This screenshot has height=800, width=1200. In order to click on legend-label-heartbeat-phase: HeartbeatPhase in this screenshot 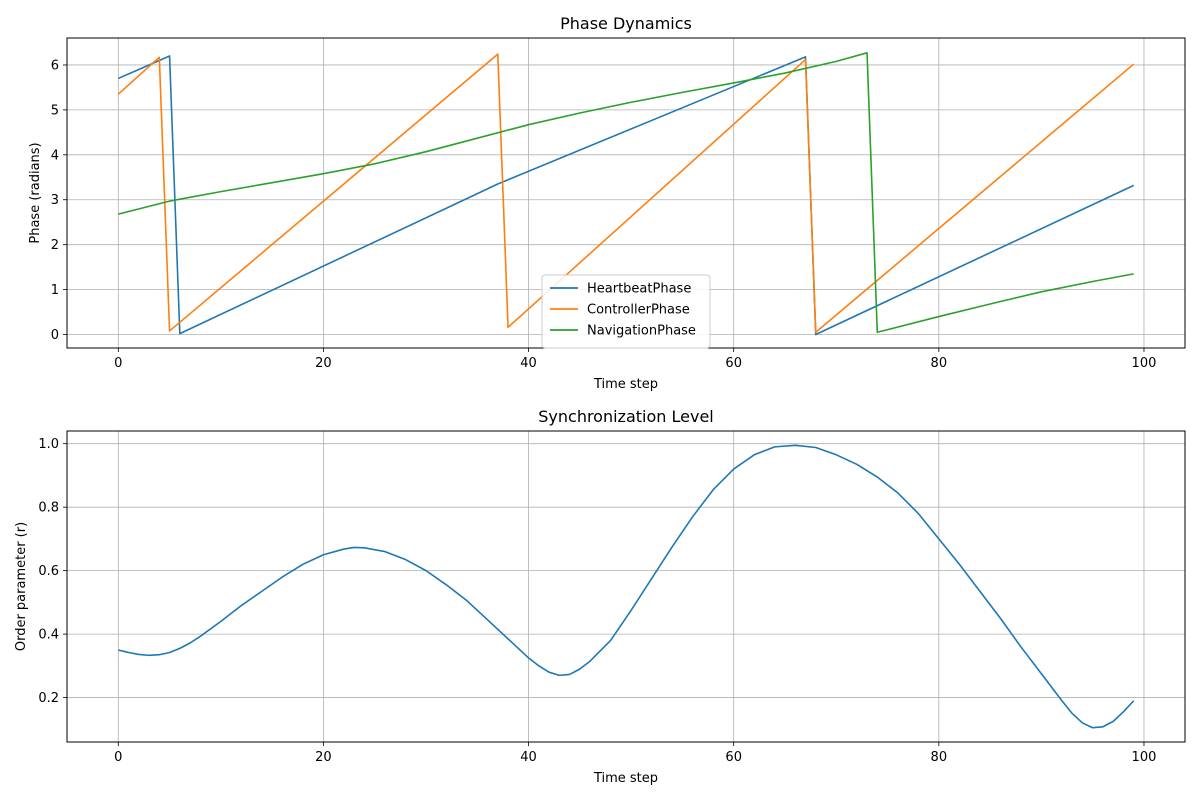, I will do `click(639, 289)`.